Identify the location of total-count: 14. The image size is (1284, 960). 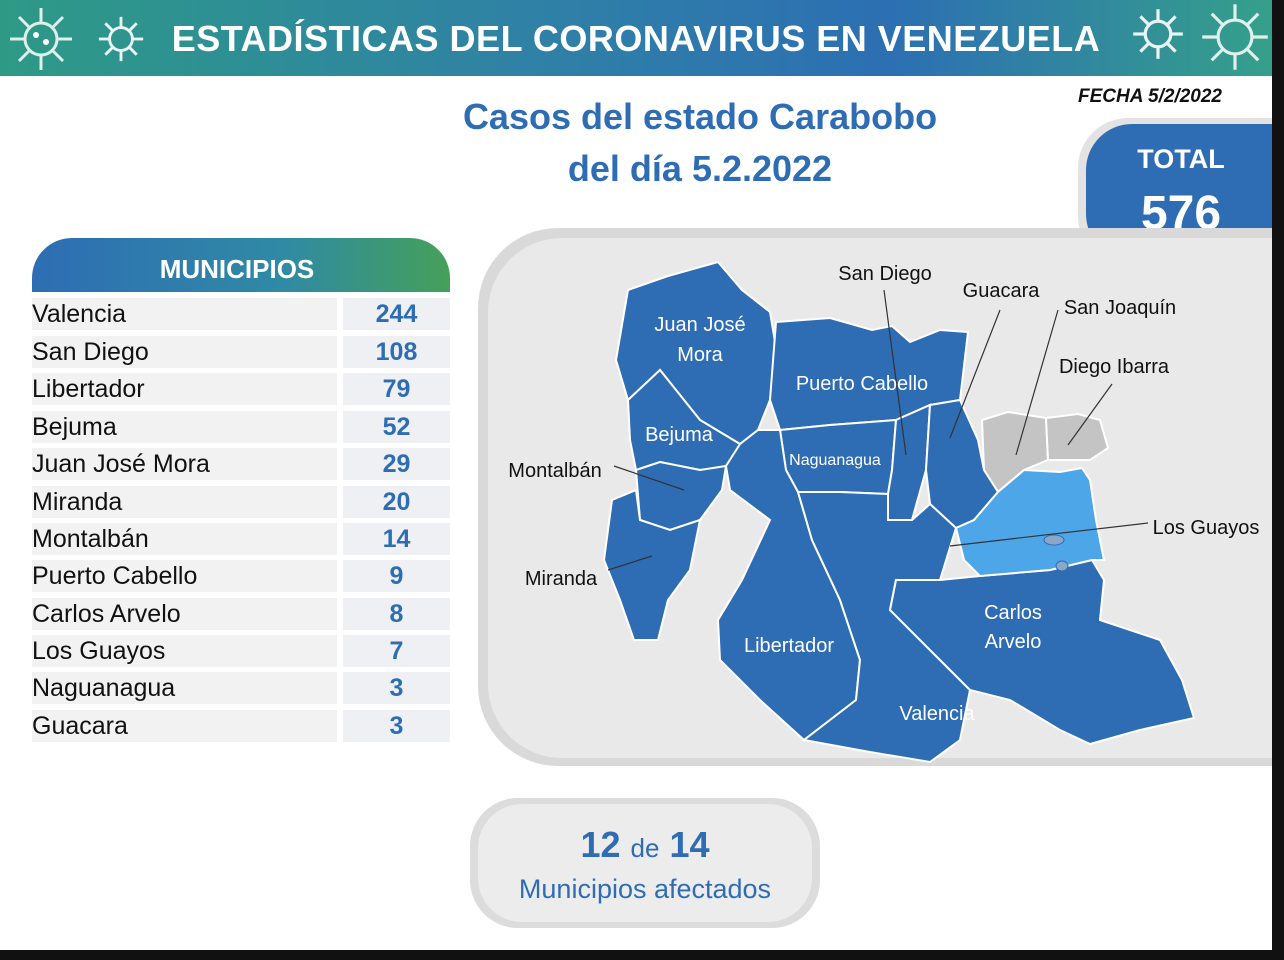
(689, 844).